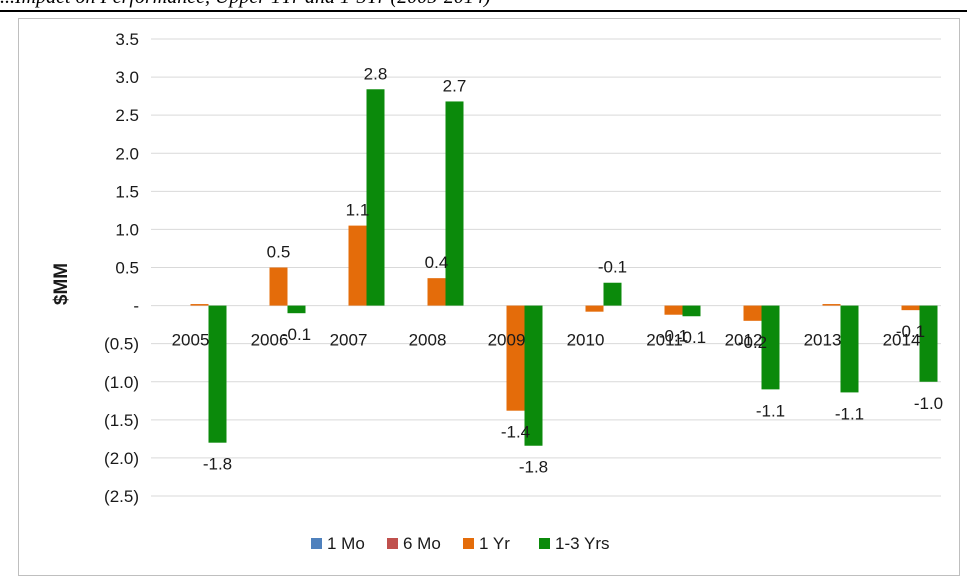  Describe the element at coordinates (460, 543) in the screenshot. I see `legend: 1 Mo 6 Mo 1 Yr 1-3 Yrs` at that location.